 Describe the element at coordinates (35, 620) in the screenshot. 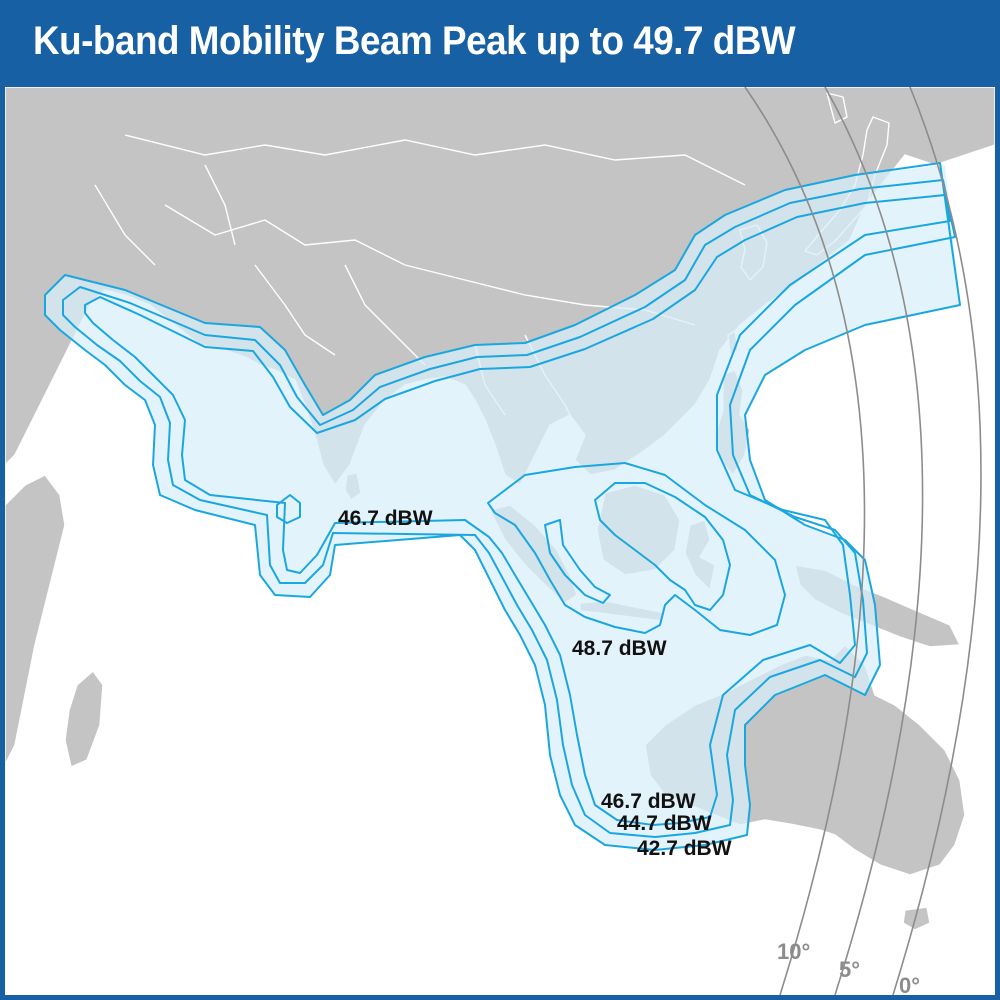

I see `landmass-africa` at that location.